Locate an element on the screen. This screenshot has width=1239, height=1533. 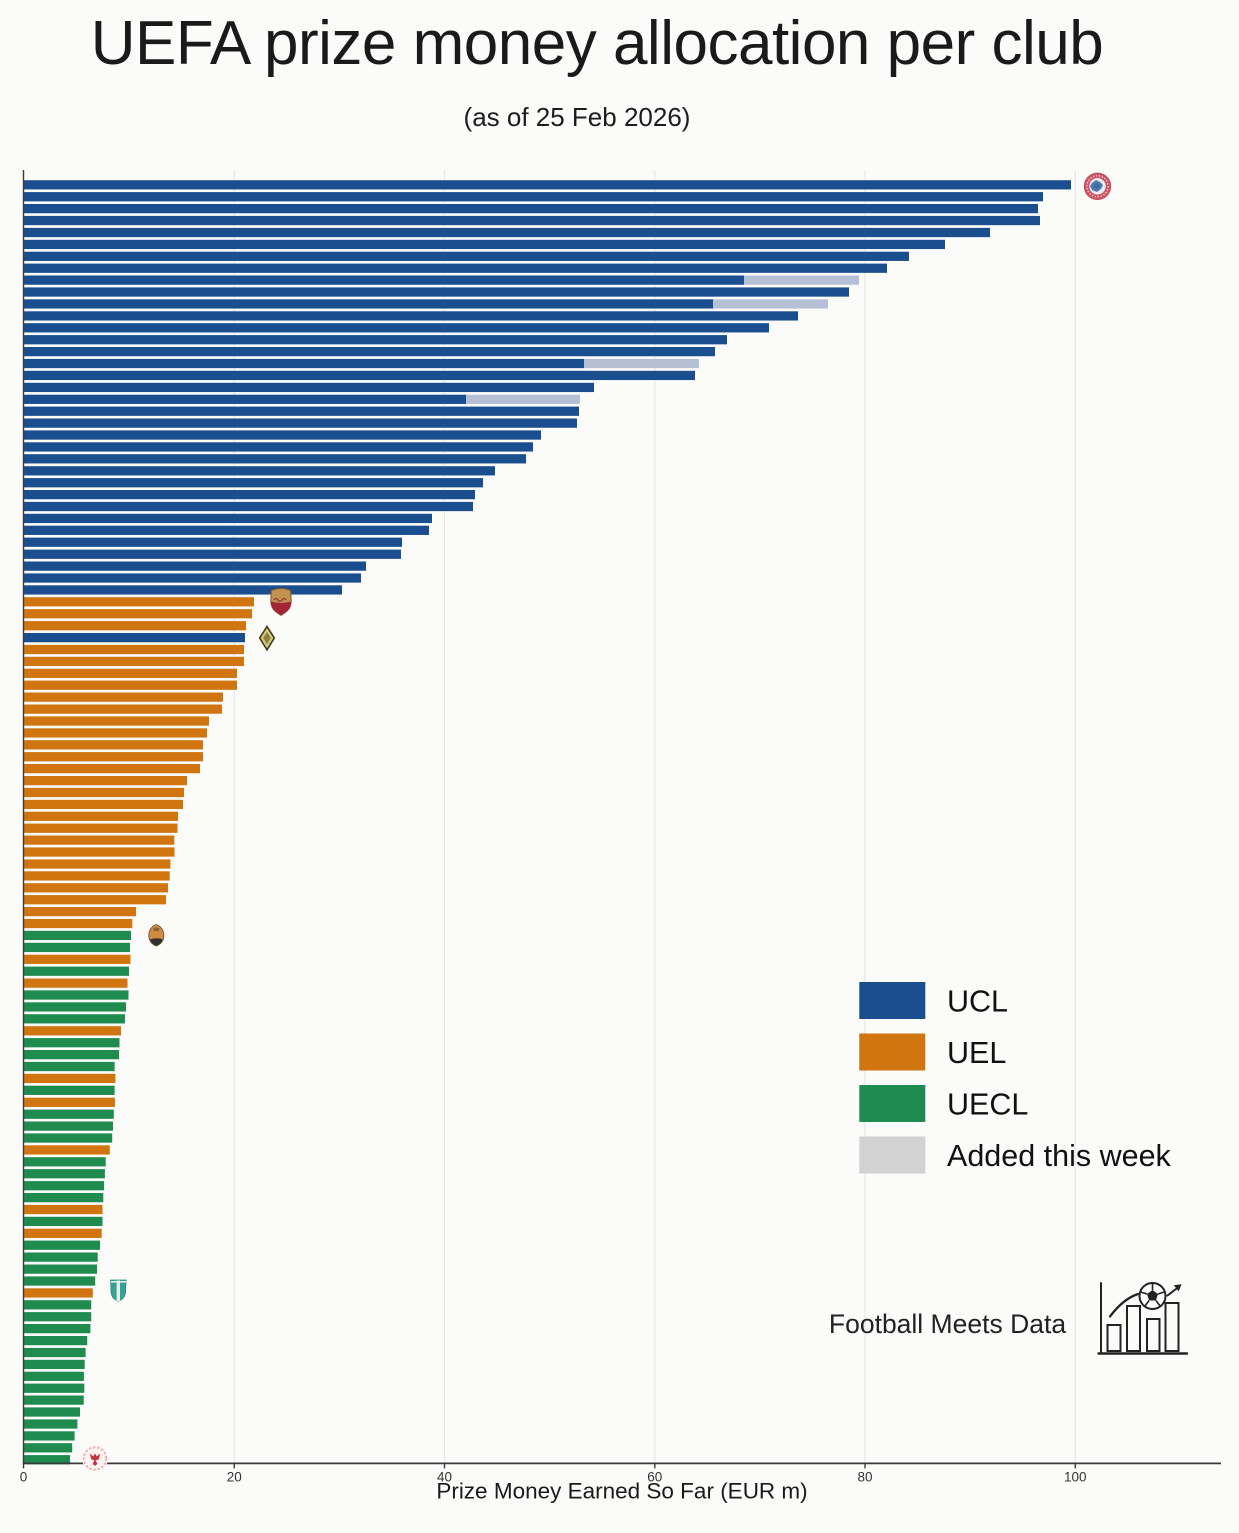
svg-text: Football Meets Data is located at coordinates (947, 1324).